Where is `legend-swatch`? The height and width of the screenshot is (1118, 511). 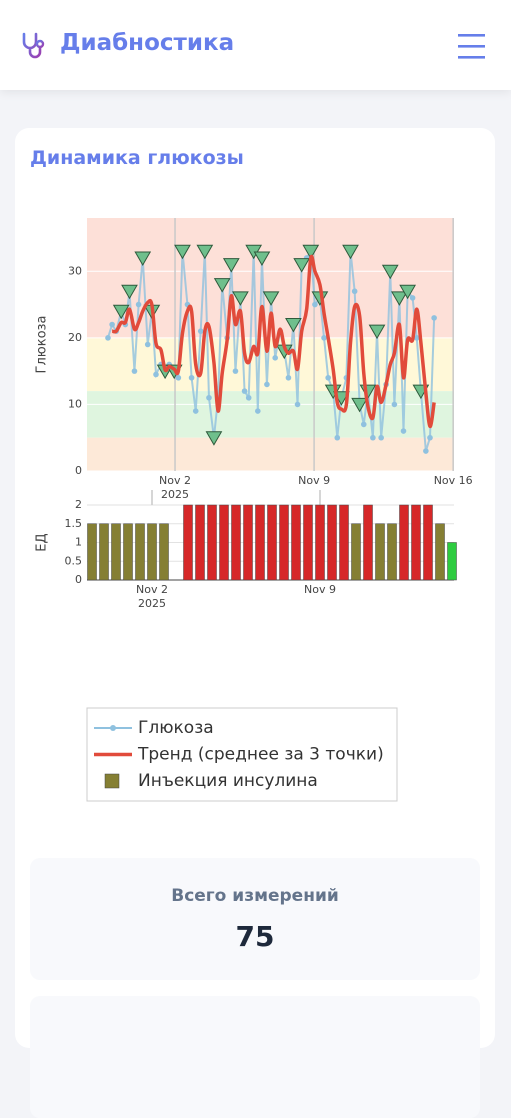 legend-swatch is located at coordinates (113, 728).